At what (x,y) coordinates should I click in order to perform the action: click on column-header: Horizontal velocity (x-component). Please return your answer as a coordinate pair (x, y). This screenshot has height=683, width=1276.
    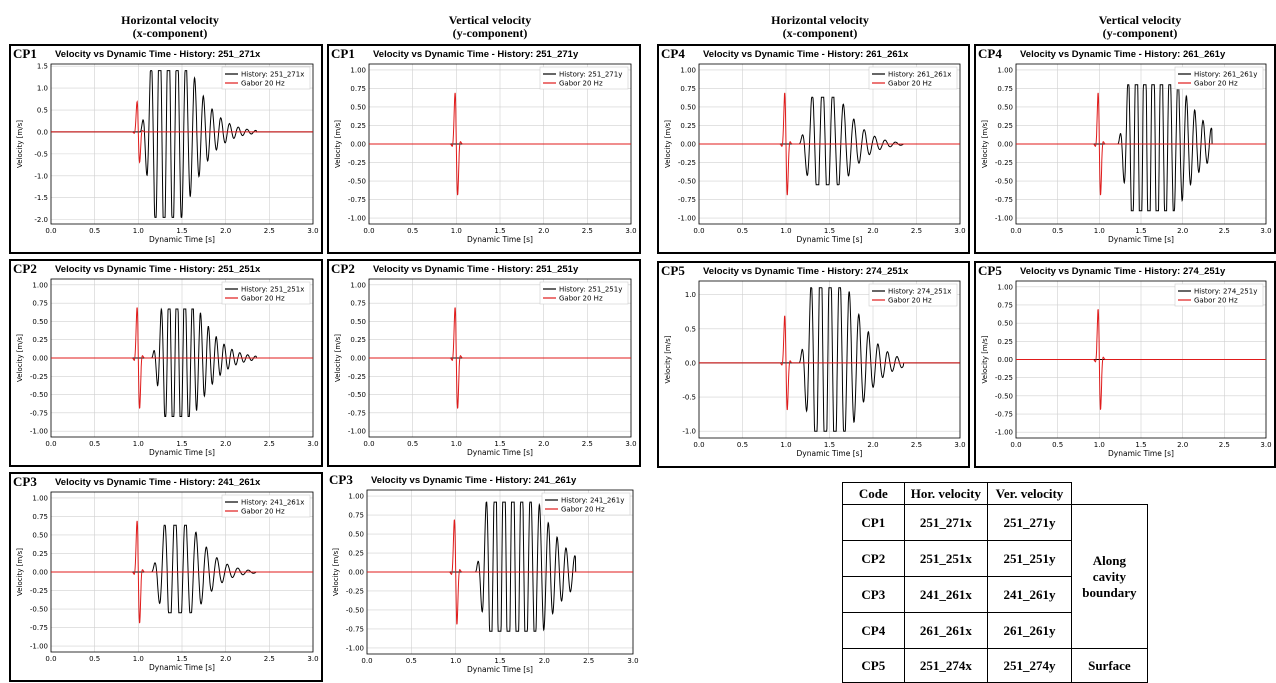
    Looking at the image, I should click on (170, 27).